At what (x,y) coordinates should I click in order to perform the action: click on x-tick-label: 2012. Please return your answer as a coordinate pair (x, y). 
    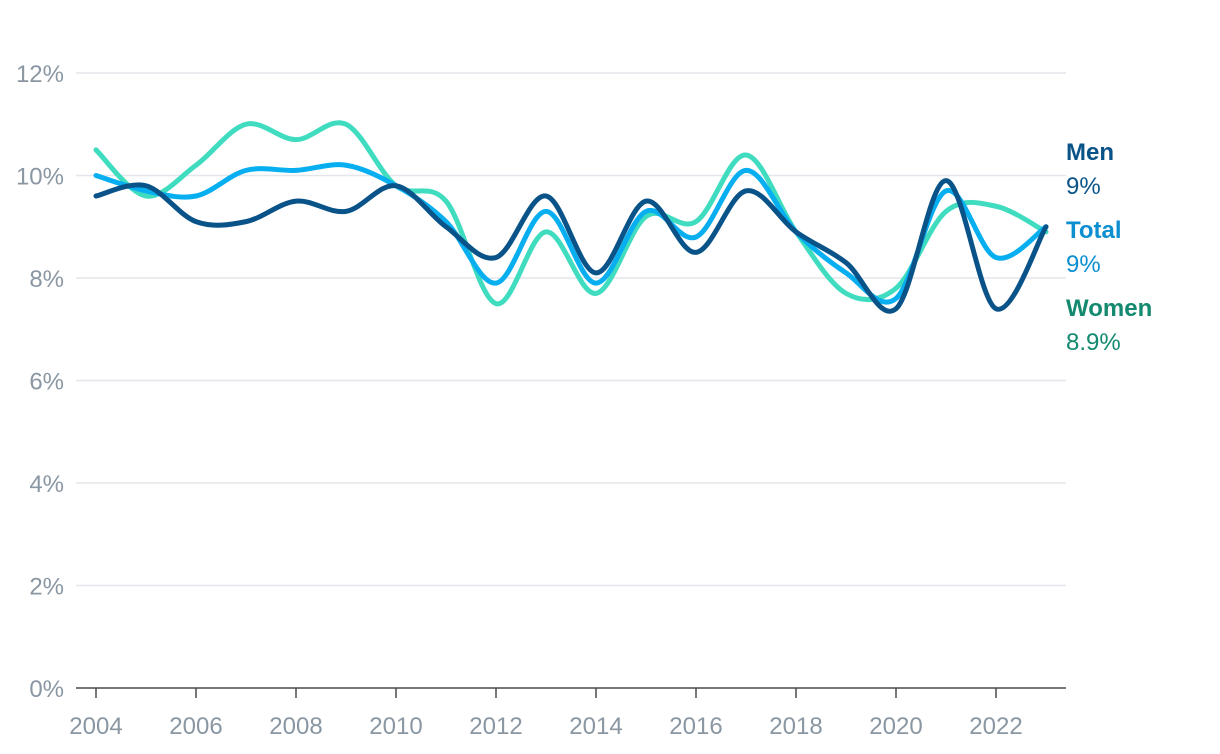
    Looking at the image, I should click on (495, 726).